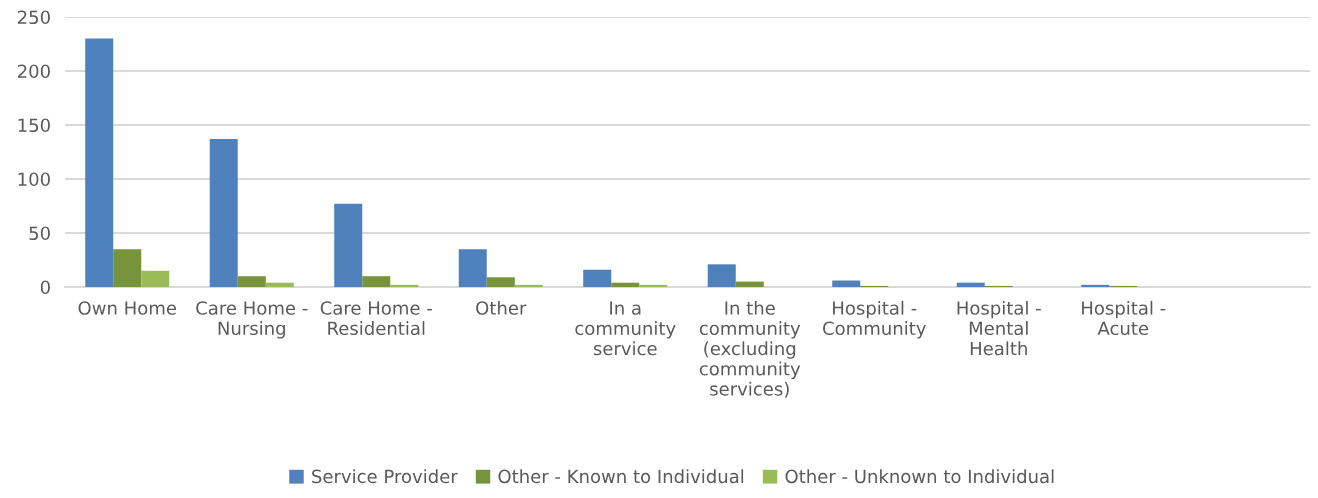 The height and width of the screenshot is (498, 1318). Describe the element at coordinates (385, 476) in the screenshot. I see `legend-label: Service Provider` at that location.